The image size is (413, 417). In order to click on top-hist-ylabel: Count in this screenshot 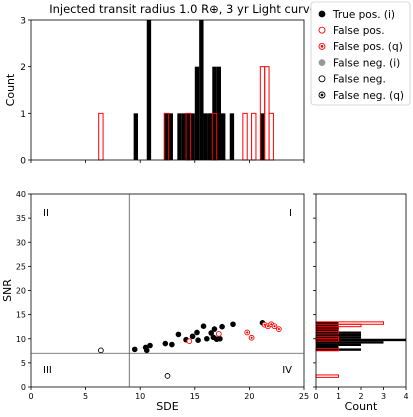, I will do `click(10, 89)`.